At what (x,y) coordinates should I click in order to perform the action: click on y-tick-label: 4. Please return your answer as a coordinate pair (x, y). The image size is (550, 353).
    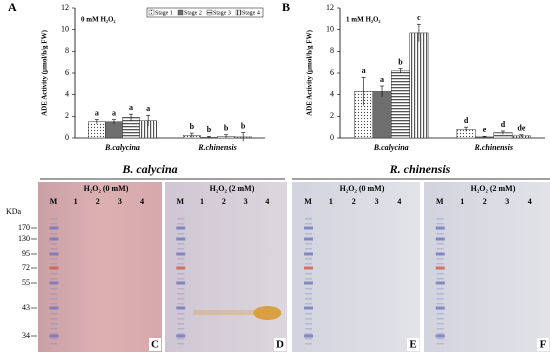
    Looking at the image, I should click on (67, 93).